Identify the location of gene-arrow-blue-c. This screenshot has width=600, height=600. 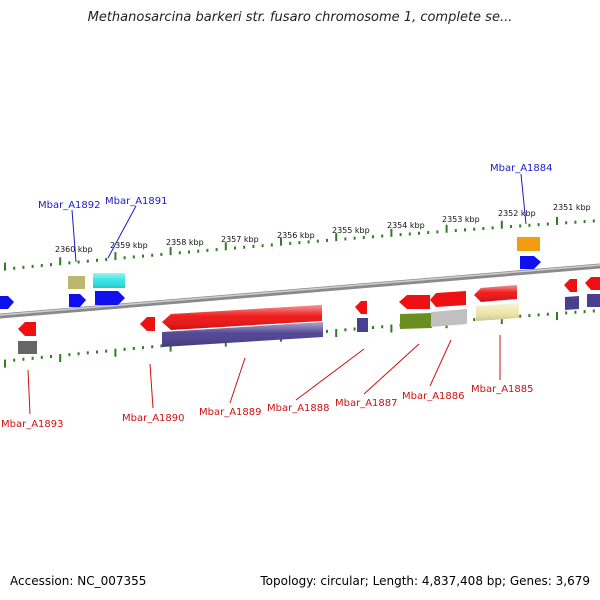
(530, 262).